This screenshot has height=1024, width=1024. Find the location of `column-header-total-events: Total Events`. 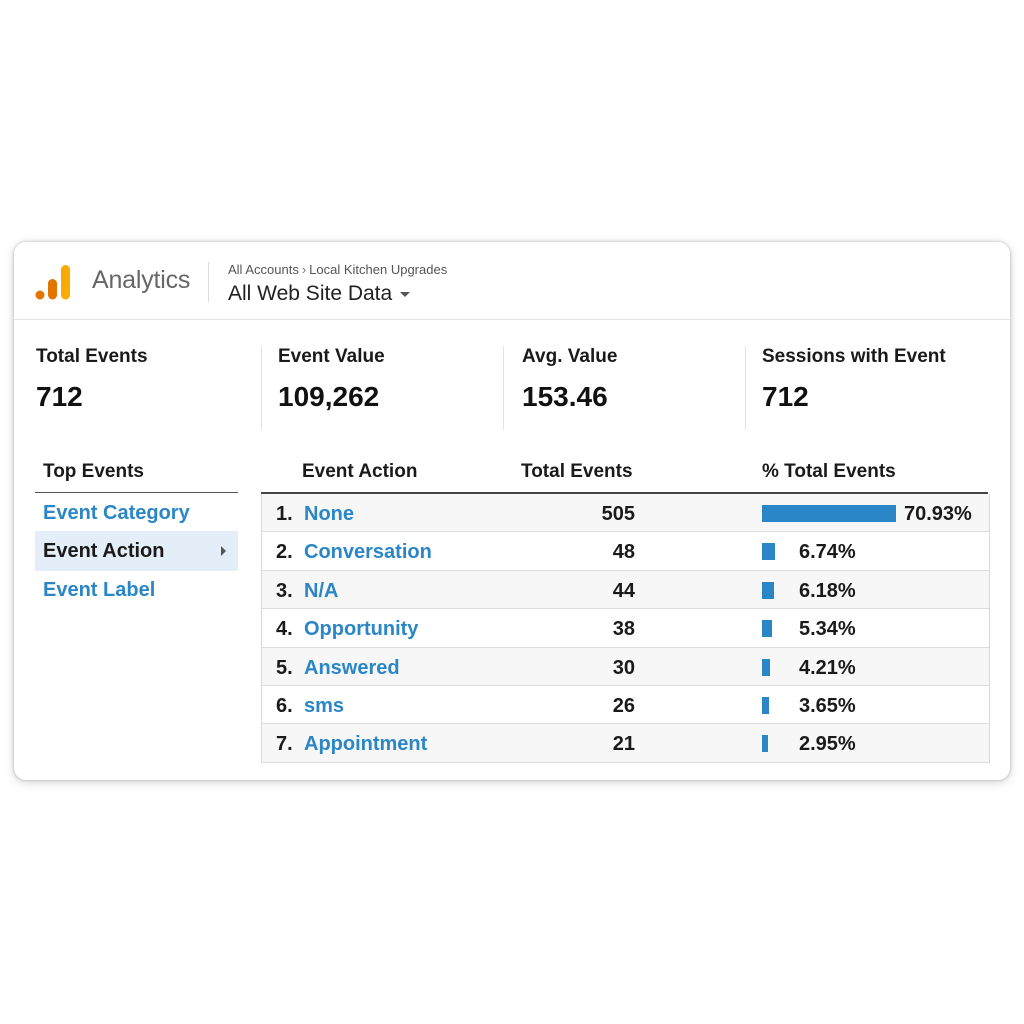

column-header-total-events: Total Events is located at coordinates (577, 471).